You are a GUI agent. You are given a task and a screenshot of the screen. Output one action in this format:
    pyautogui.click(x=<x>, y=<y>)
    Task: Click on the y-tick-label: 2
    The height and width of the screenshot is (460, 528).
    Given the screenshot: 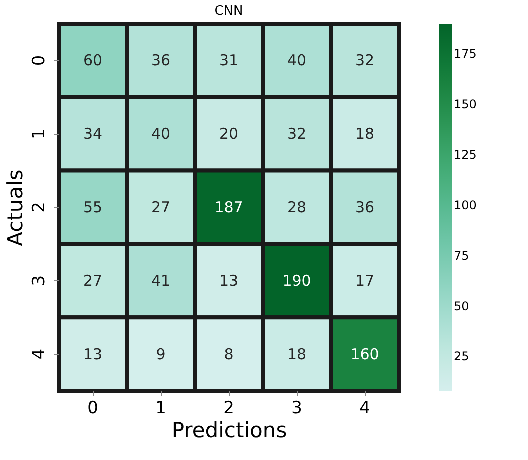 What is the action you would take?
    pyautogui.click(x=40, y=207)
    